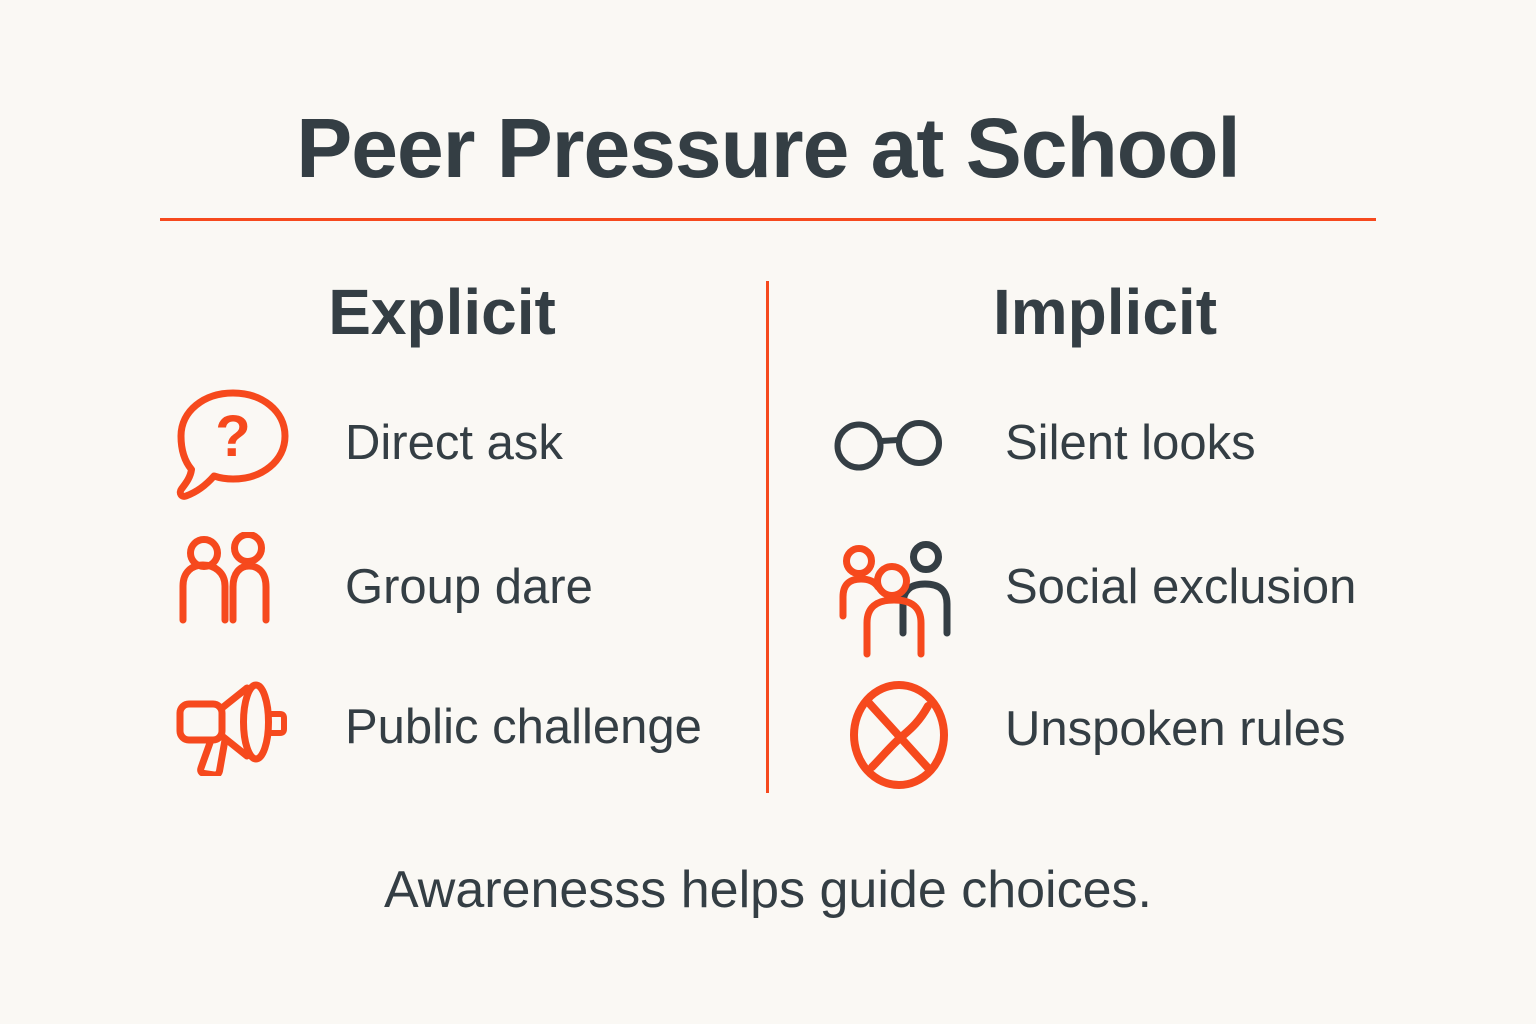 Image resolution: width=1536 pixels, height=1024 pixels. What do you see at coordinates (1175, 729) in the screenshot?
I see `row-label-unspoken-rules: Unspoken rules` at bounding box center [1175, 729].